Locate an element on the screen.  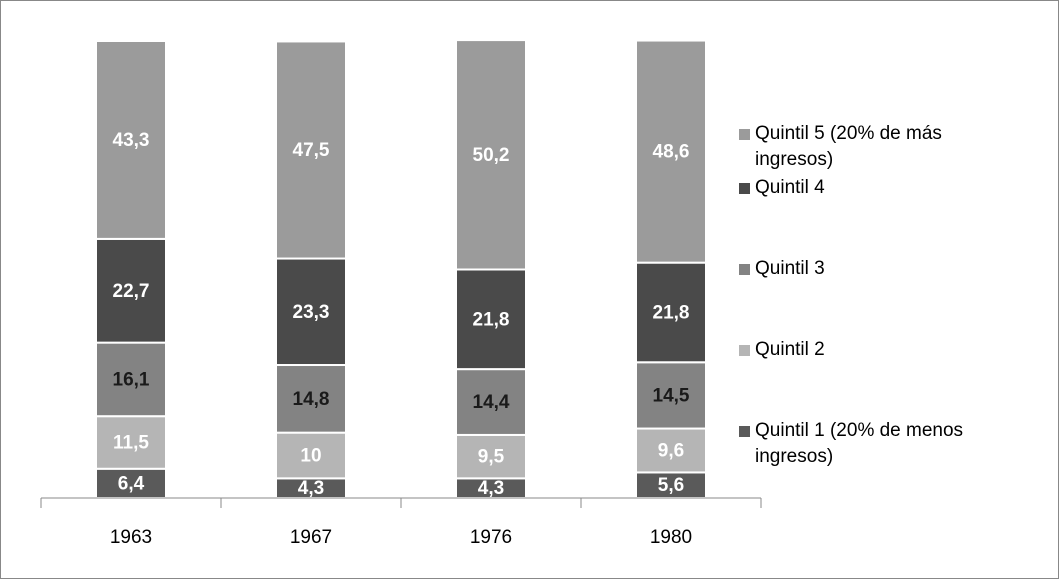
data-label: 50,2 is located at coordinates (491, 155).